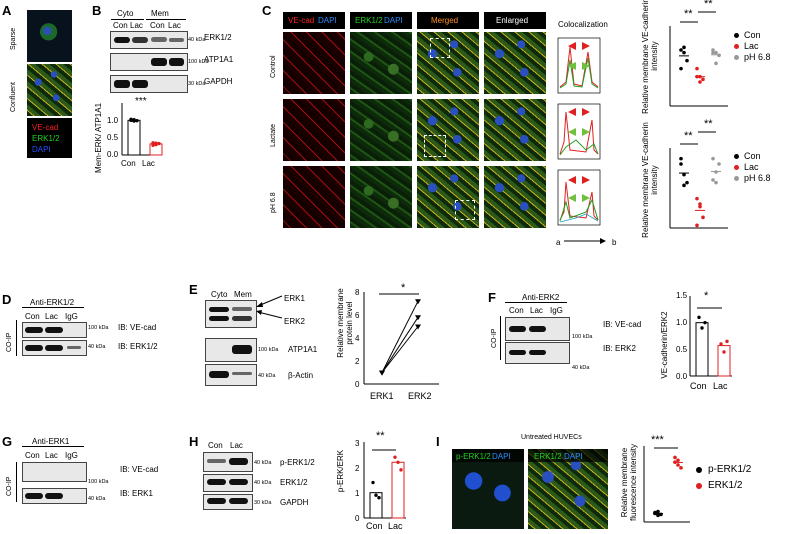 This screenshot has width=787, height=534. I want to click on chart-i, so click(666, 484).